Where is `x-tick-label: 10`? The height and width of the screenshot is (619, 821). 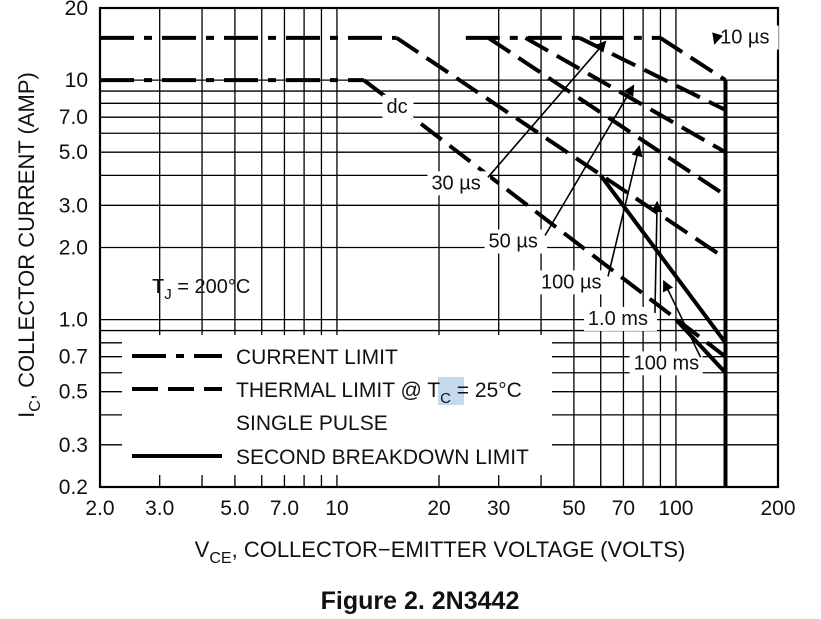 x-tick-label: 10 is located at coordinates (336, 508).